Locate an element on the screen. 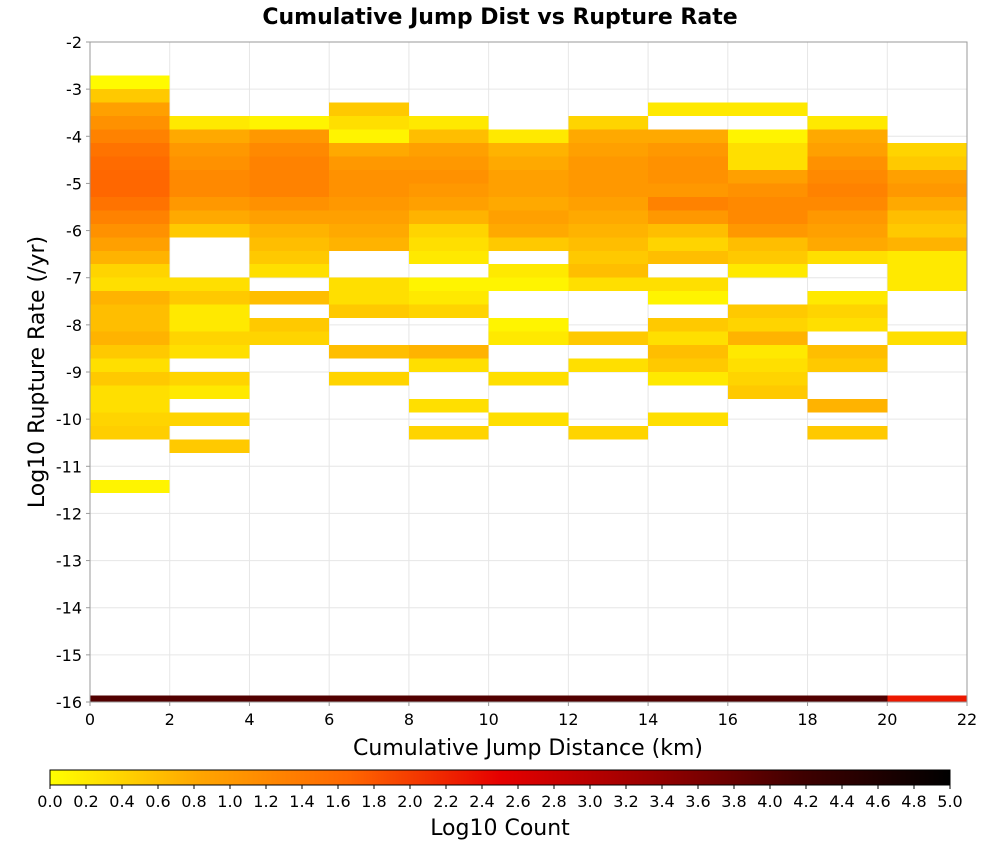 This screenshot has height=850, width=1000. colorbar-tick-label: 1.8 is located at coordinates (373, 801).